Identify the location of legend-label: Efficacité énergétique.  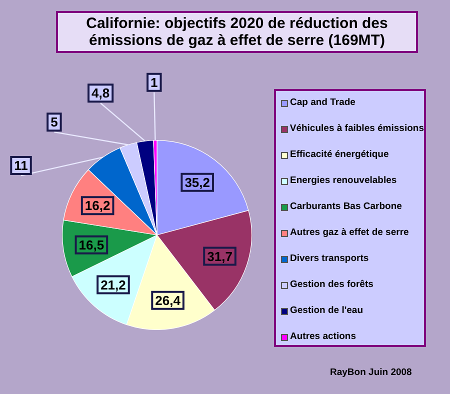
(339, 154).